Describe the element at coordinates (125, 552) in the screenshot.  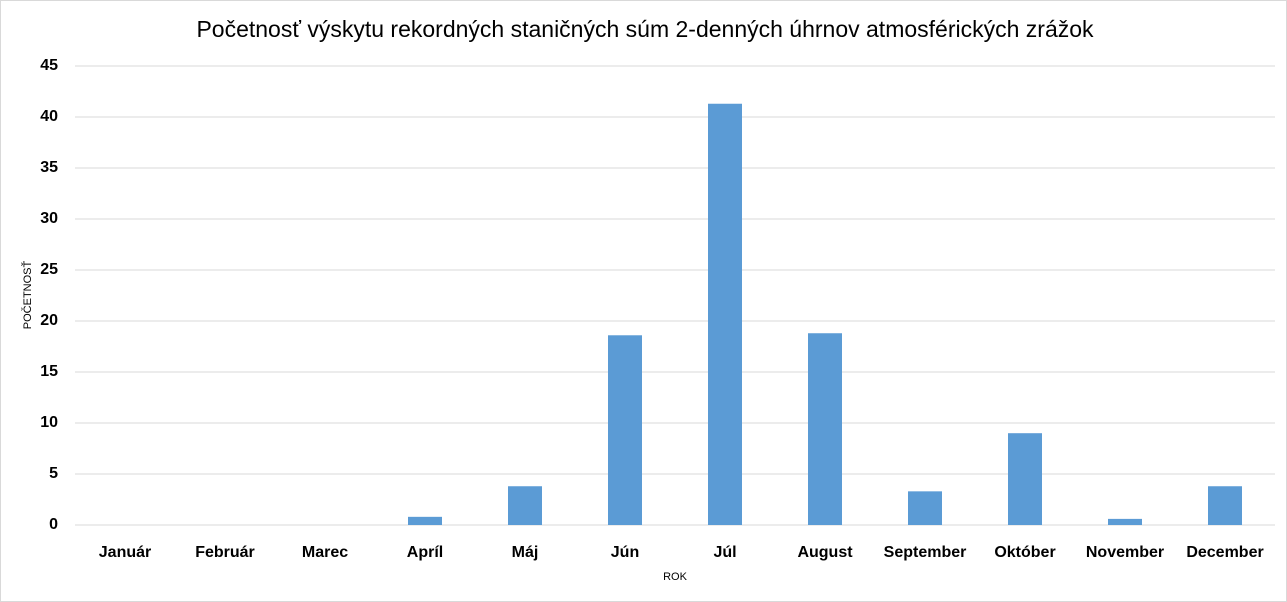
I see `x-tick-label: Január` at that location.